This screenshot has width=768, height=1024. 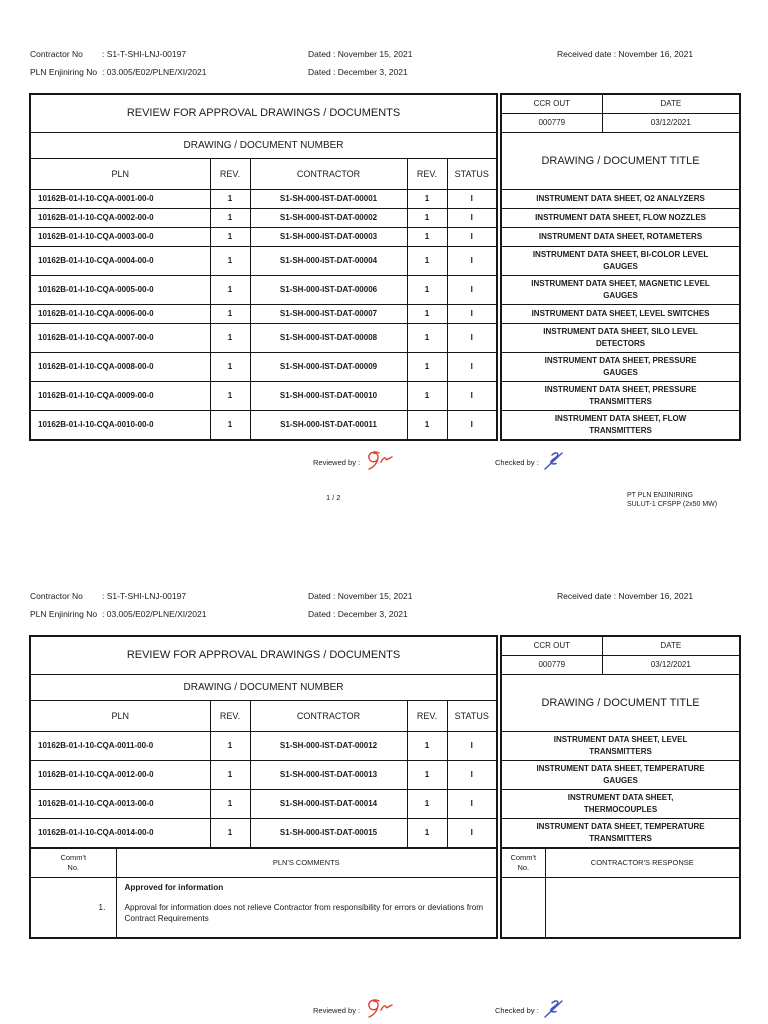 What do you see at coordinates (120, 833) in the screenshot?
I see `pln-number-cell: 10162B-01-I-10-CQA-0014-00-0` at bounding box center [120, 833].